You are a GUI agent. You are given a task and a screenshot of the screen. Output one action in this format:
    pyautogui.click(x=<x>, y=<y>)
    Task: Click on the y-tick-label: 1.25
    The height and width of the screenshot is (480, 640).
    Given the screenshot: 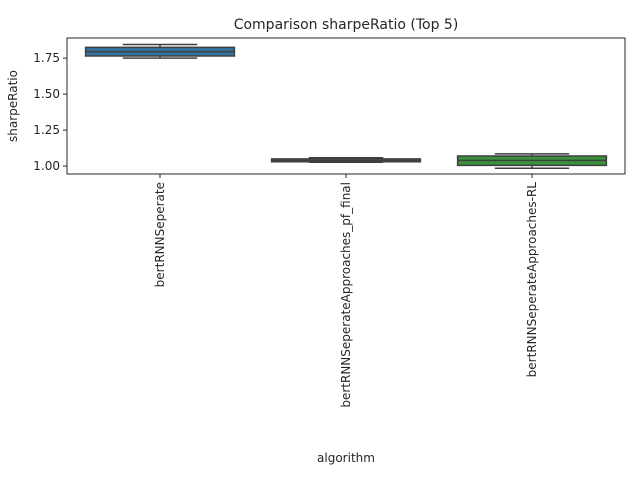 What is the action you would take?
    pyautogui.click(x=46, y=130)
    